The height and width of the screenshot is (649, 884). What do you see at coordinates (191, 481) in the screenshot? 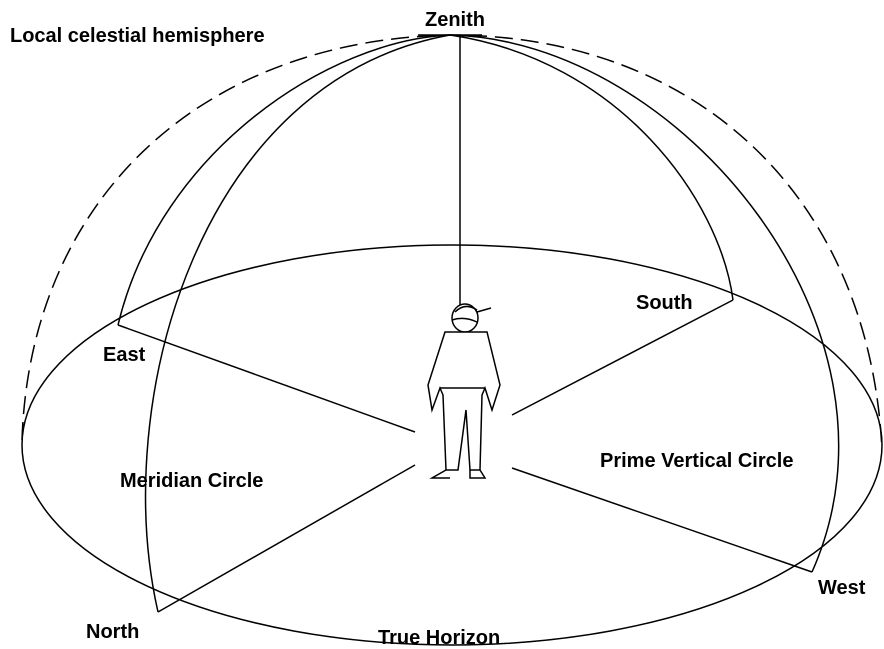
I see `meridian-label: Meridian Circle` at bounding box center [191, 481].